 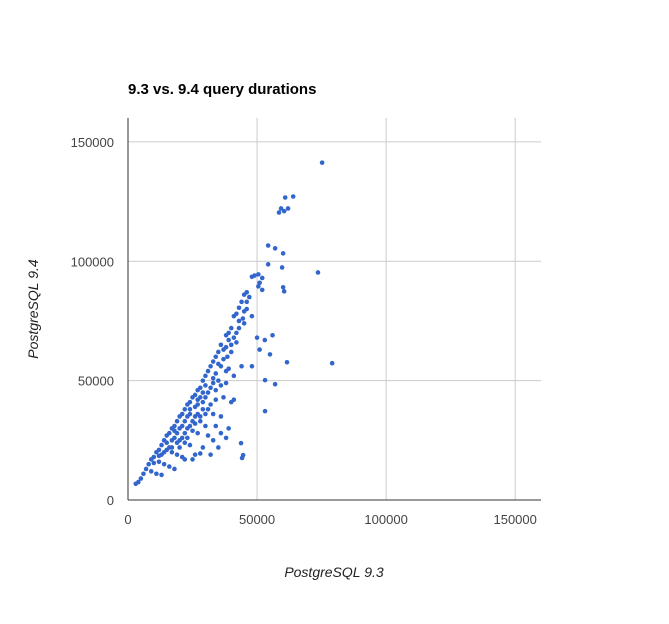 I want to click on x-axis-label: PostgreSQL 9.3, so click(x=334, y=572).